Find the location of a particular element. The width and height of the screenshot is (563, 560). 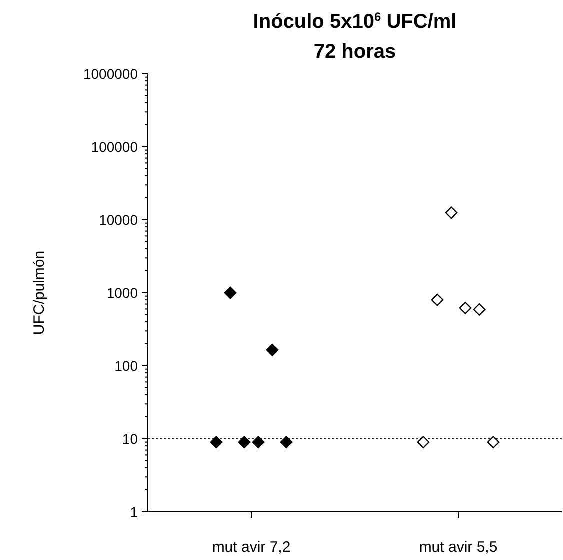

y-tick-label: 100000 is located at coordinates (114, 146).